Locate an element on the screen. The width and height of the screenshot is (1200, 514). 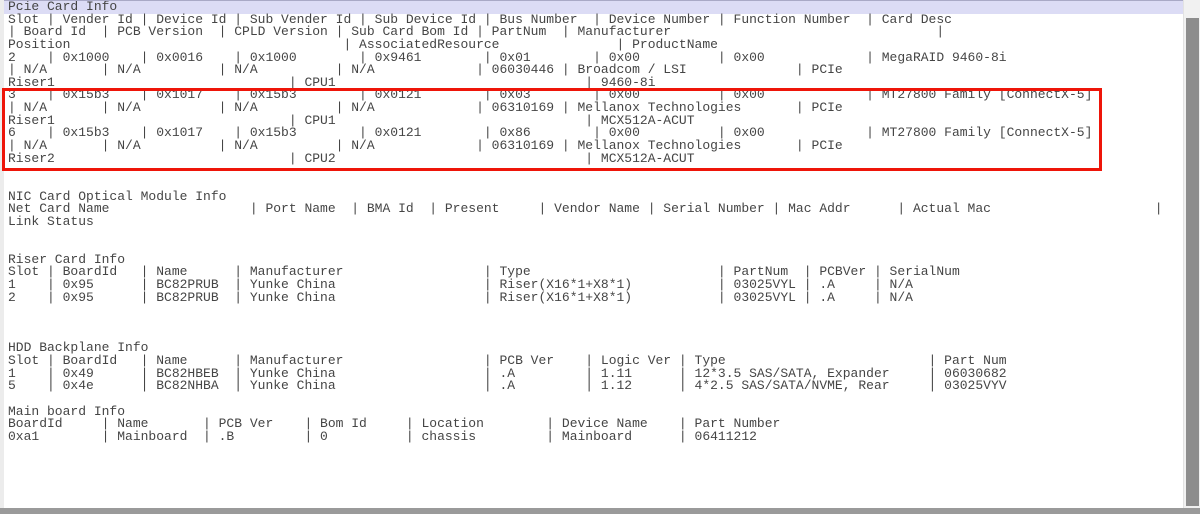
terminal-line-title: Pcie Card Info is located at coordinates (591, 7).